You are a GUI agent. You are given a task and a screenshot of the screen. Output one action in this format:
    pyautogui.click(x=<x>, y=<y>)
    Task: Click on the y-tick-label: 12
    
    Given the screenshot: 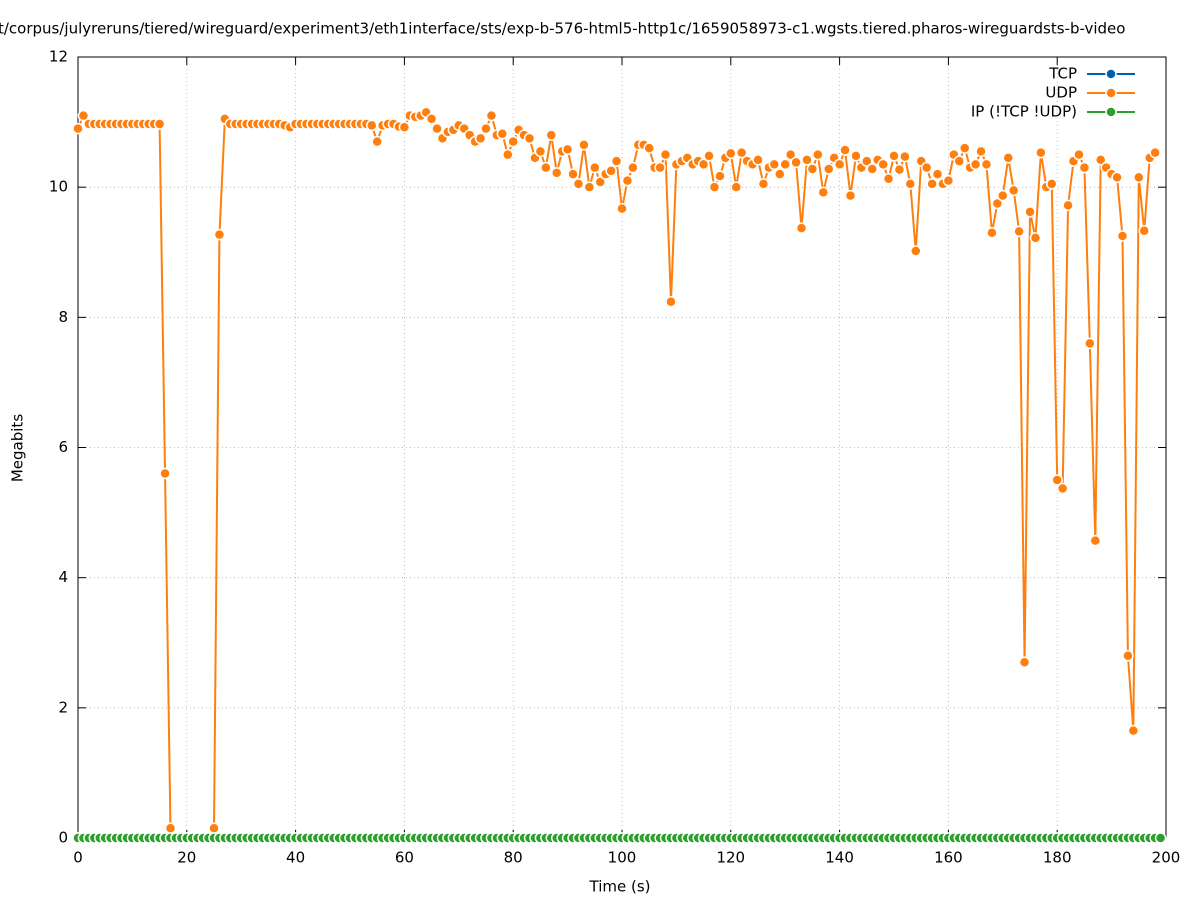 What is the action you would take?
    pyautogui.click(x=58, y=57)
    